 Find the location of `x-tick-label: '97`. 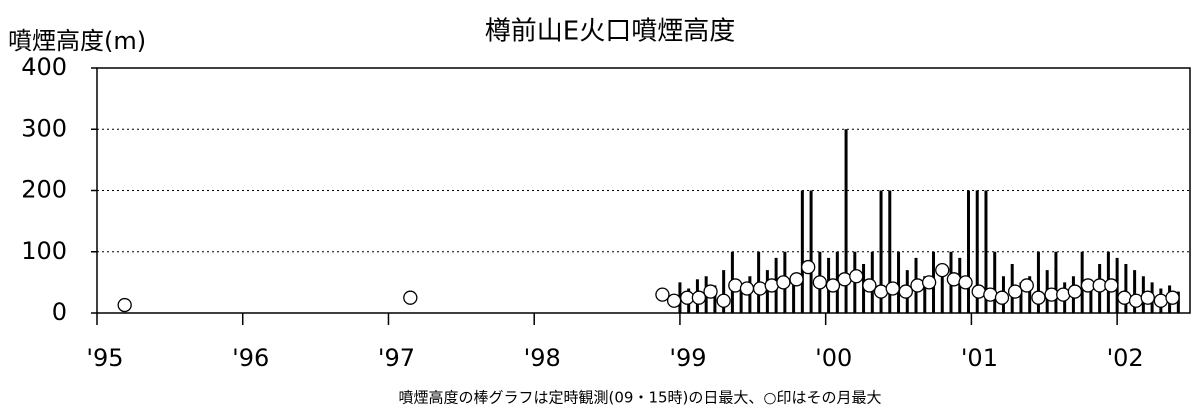

x-tick-label: '97 is located at coordinates (396, 358).